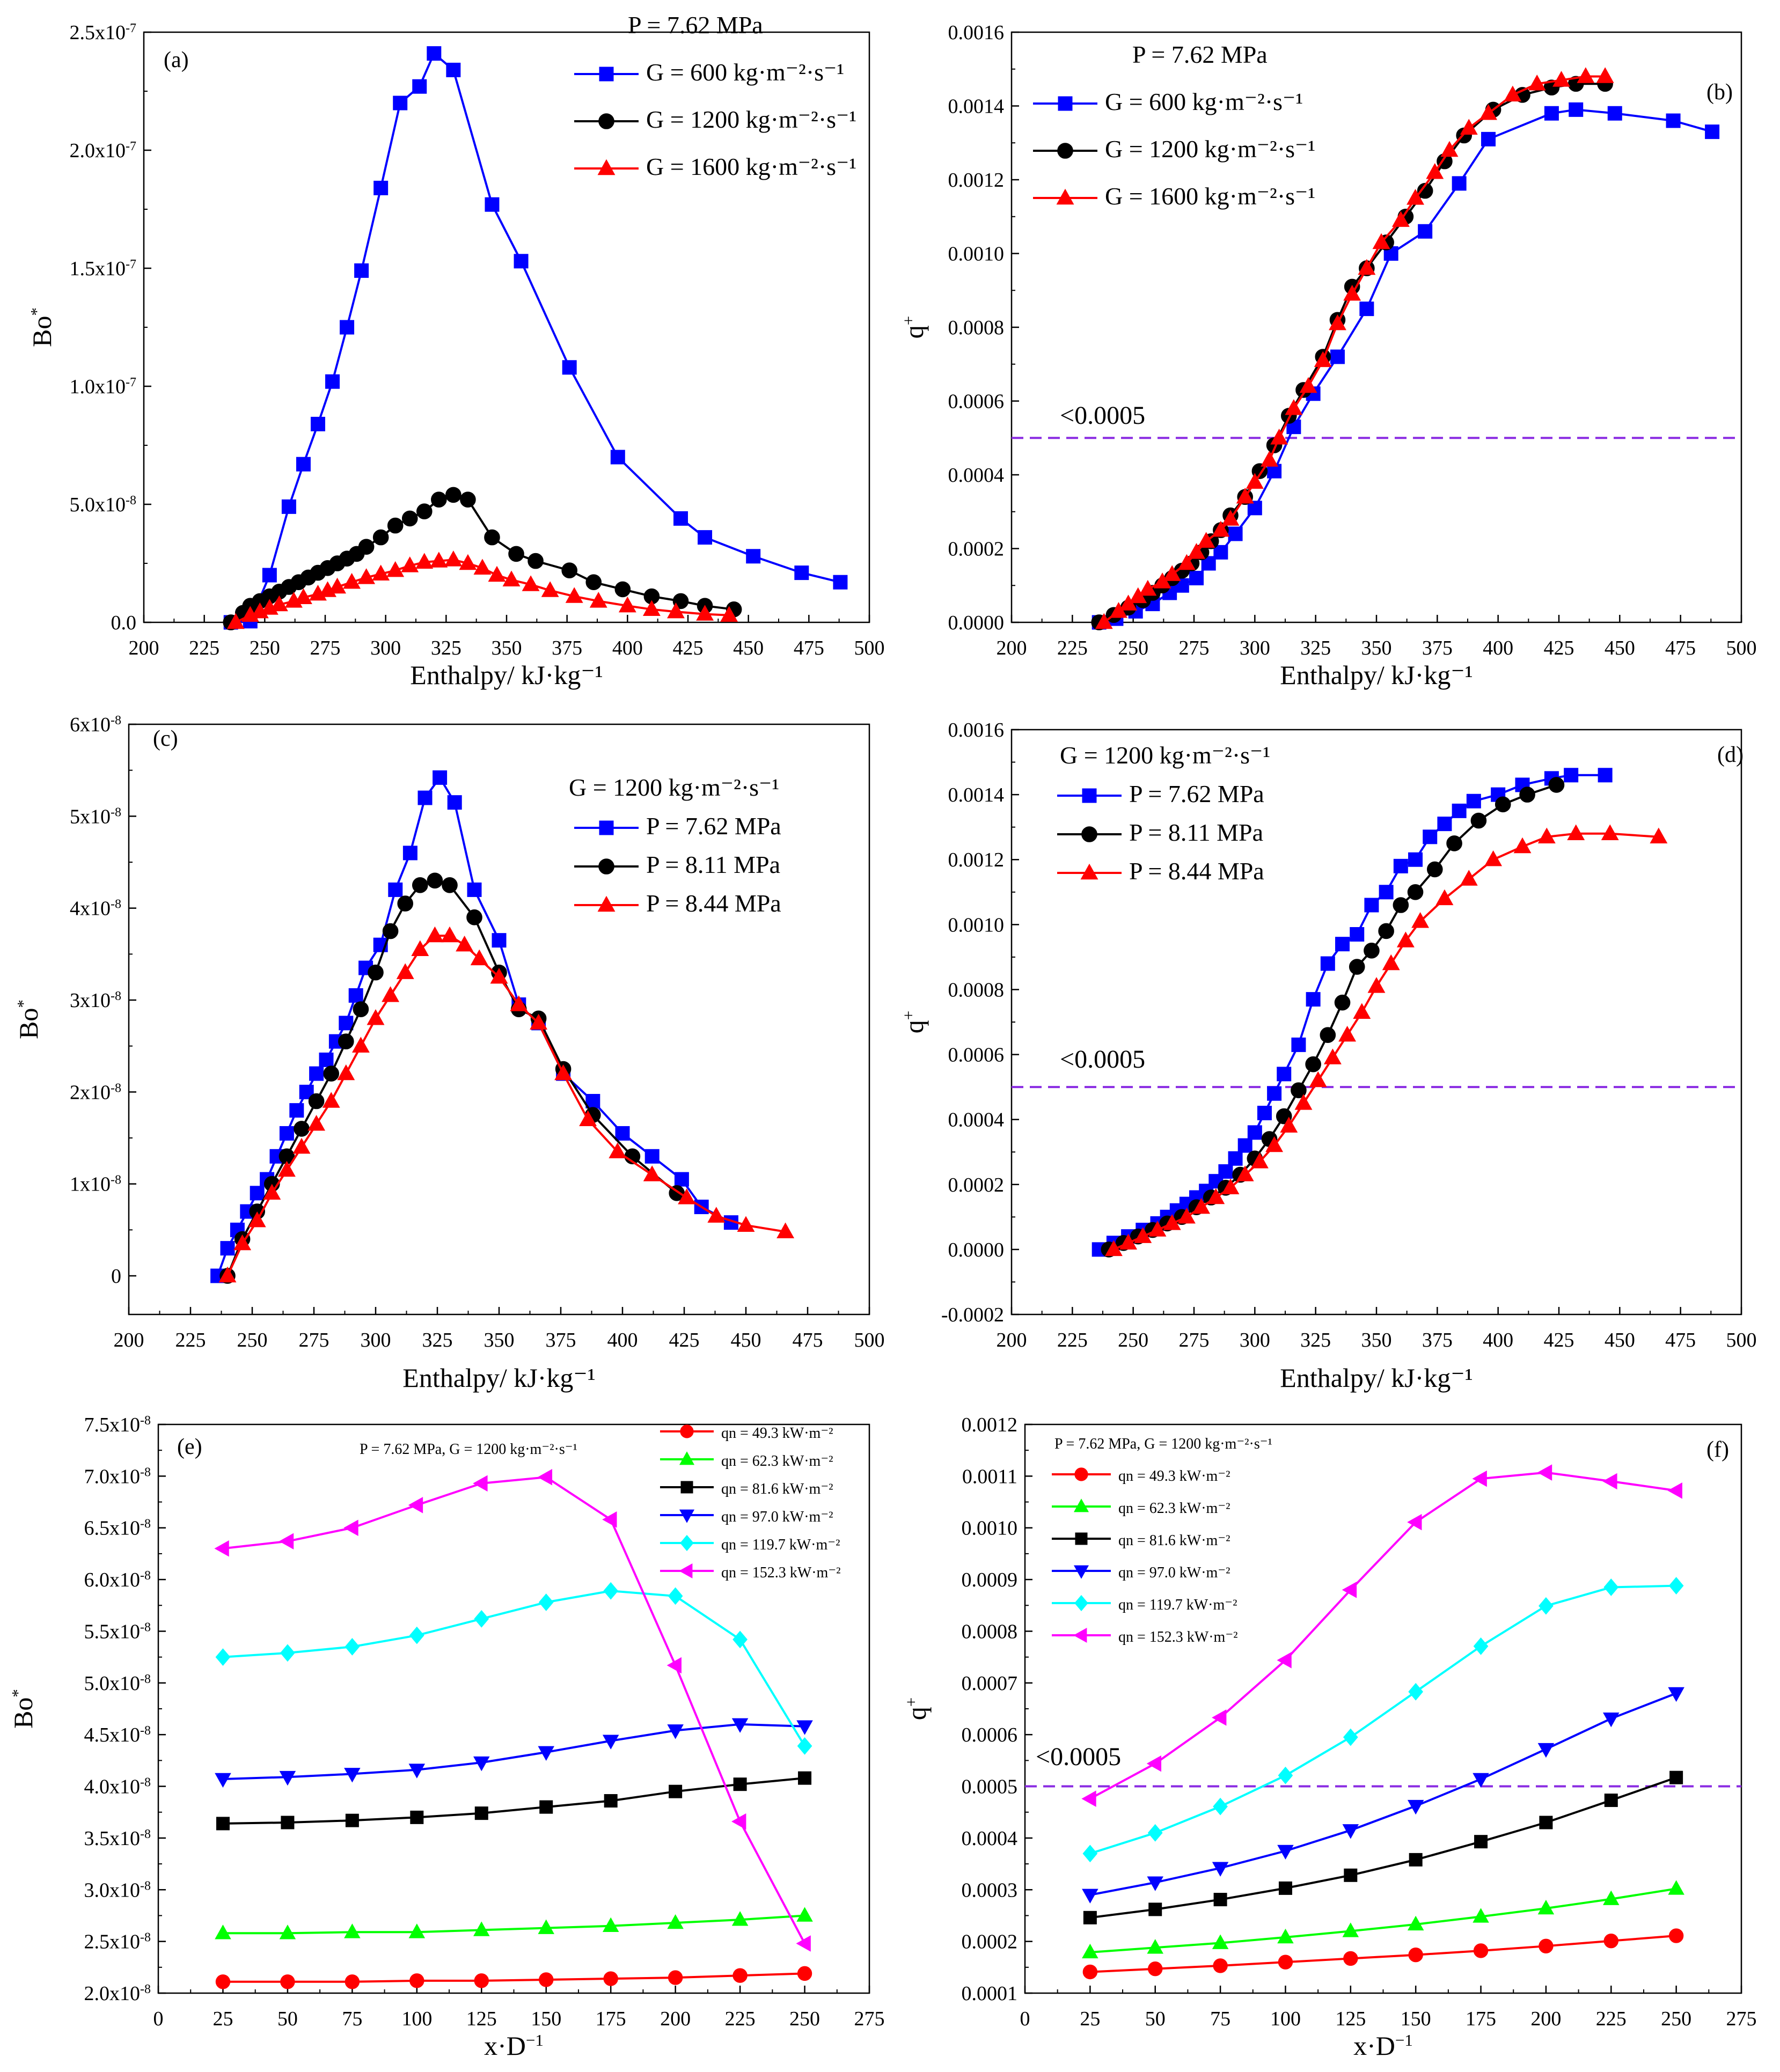  Describe the element at coordinates (103, 269) in the screenshot. I see `y-tick-label: 1.5x10-7` at that location.